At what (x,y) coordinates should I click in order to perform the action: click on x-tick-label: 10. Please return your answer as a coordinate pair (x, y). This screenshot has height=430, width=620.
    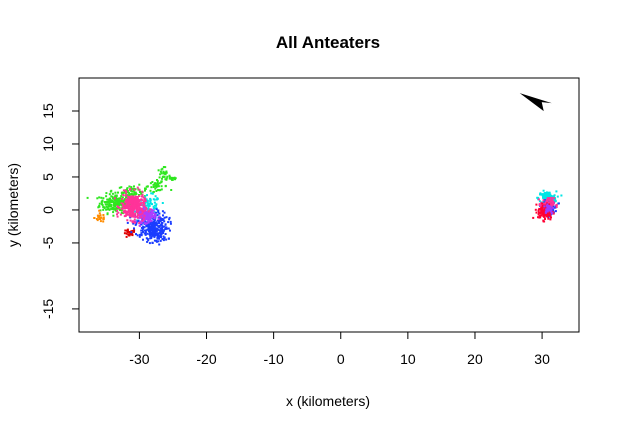
    Looking at the image, I should click on (408, 359).